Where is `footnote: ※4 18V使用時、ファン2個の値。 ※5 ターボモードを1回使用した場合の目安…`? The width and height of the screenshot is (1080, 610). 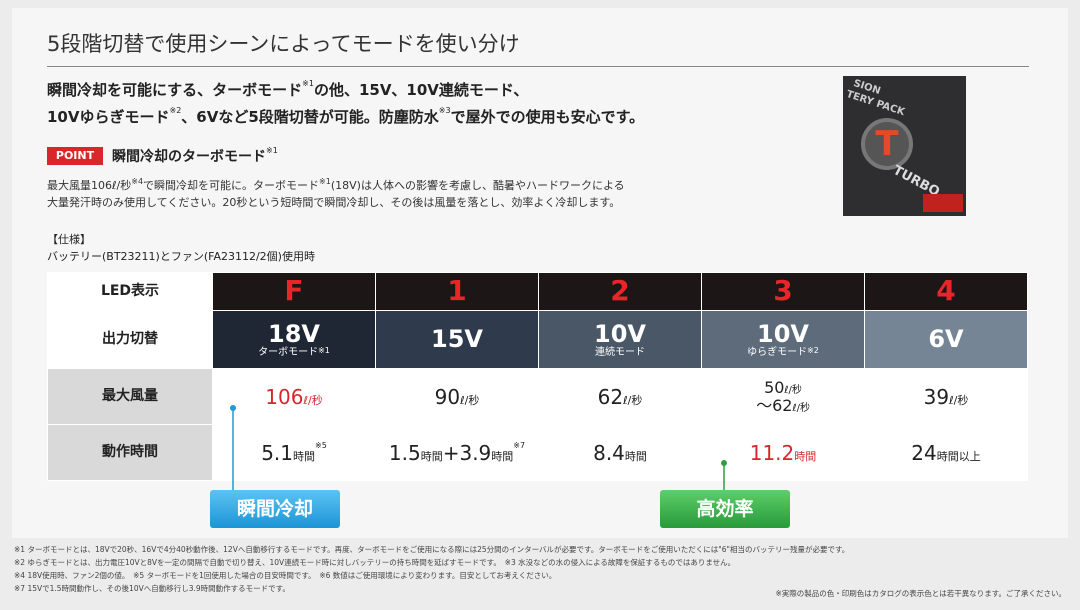
footnote: ※4 18V使用時、ファン2個の値。 ※5 ターボモードを1回使用した場合の目安… is located at coordinates (285, 575).